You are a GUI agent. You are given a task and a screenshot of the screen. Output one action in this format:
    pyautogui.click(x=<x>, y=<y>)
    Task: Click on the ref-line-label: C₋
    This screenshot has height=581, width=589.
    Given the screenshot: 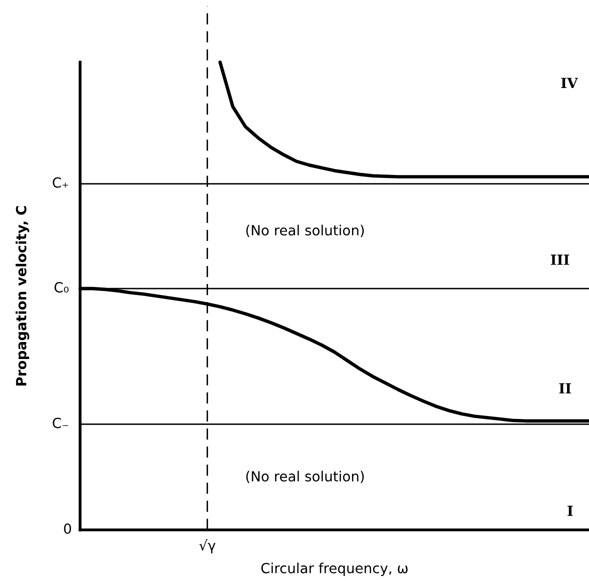 What is the action you would take?
    pyautogui.click(x=60, y=423)
    